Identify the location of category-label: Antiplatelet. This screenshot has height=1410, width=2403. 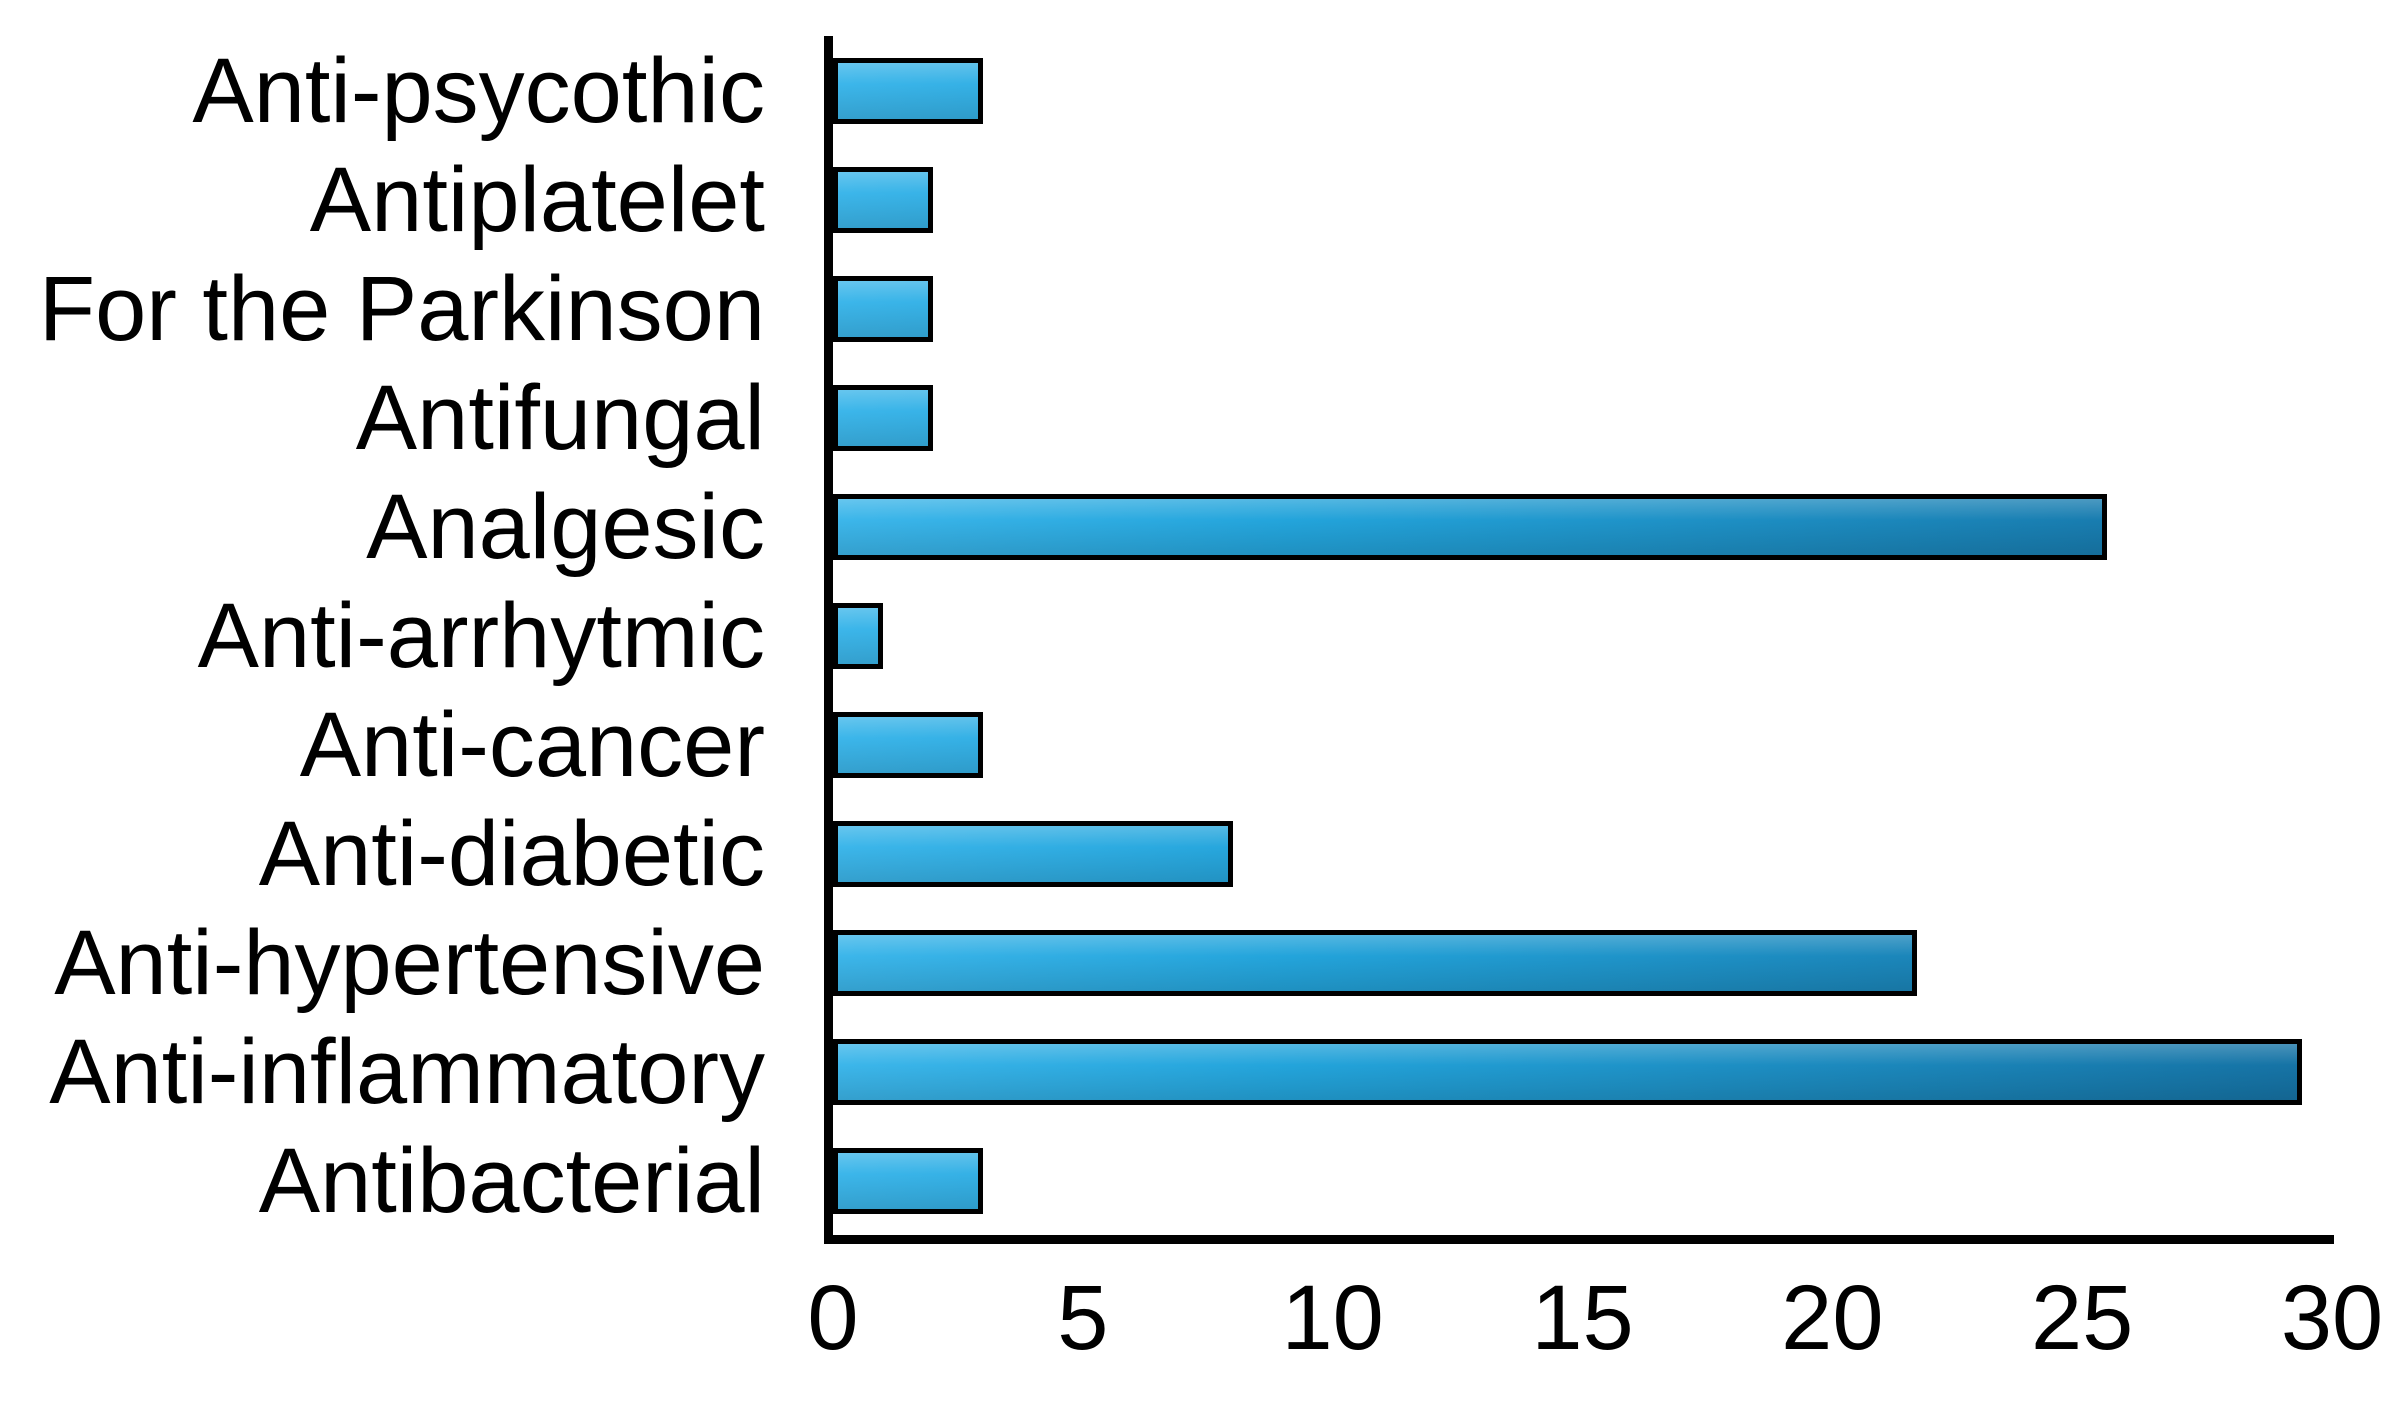
(537, 199).